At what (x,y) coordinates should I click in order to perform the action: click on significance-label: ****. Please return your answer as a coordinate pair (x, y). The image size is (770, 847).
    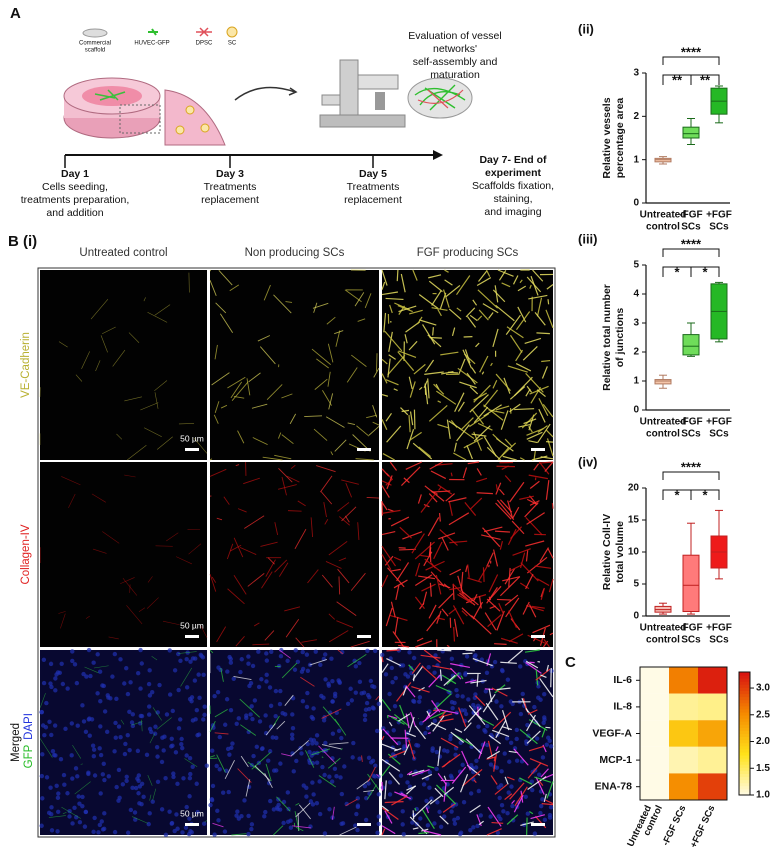
    Looking at the image, I should click on (691, 466).